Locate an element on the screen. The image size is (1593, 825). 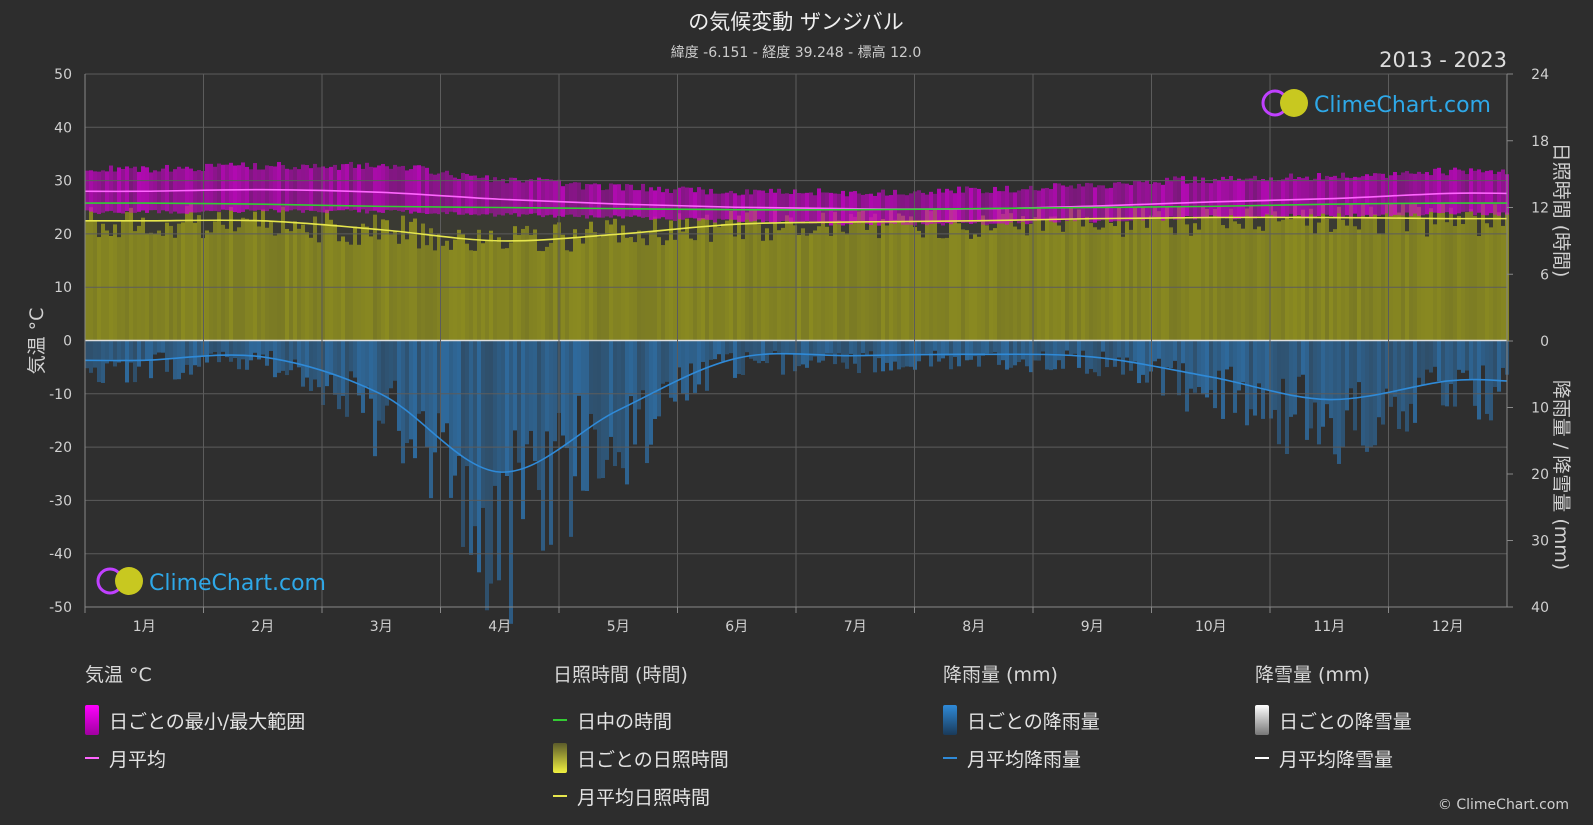
legend-label: 日ごとの最小/最大範囲 is located at coordinates (207, 721).